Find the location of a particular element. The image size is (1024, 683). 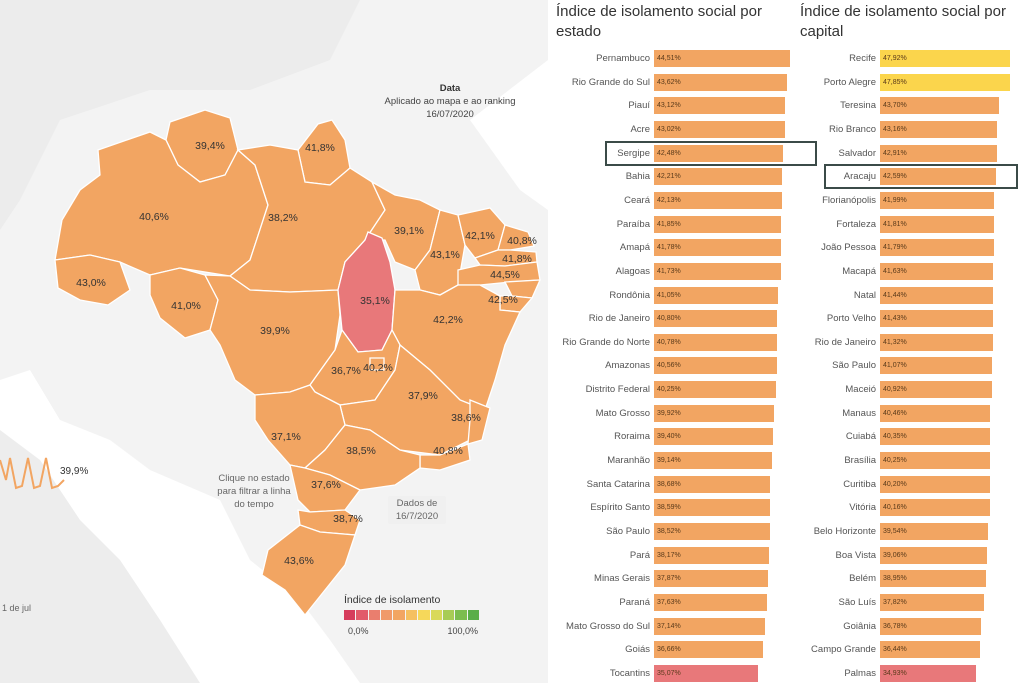

ranking-bar: 40,20% is located at coordinates (935, 484).